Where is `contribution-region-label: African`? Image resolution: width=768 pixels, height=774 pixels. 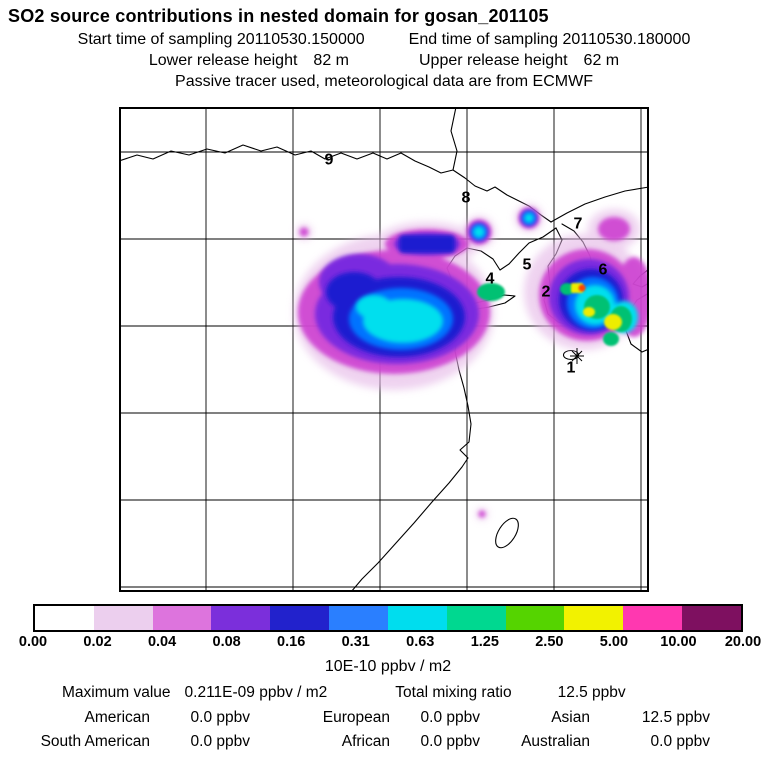 contribution-region-label: African is located at coordinates (365, 741).